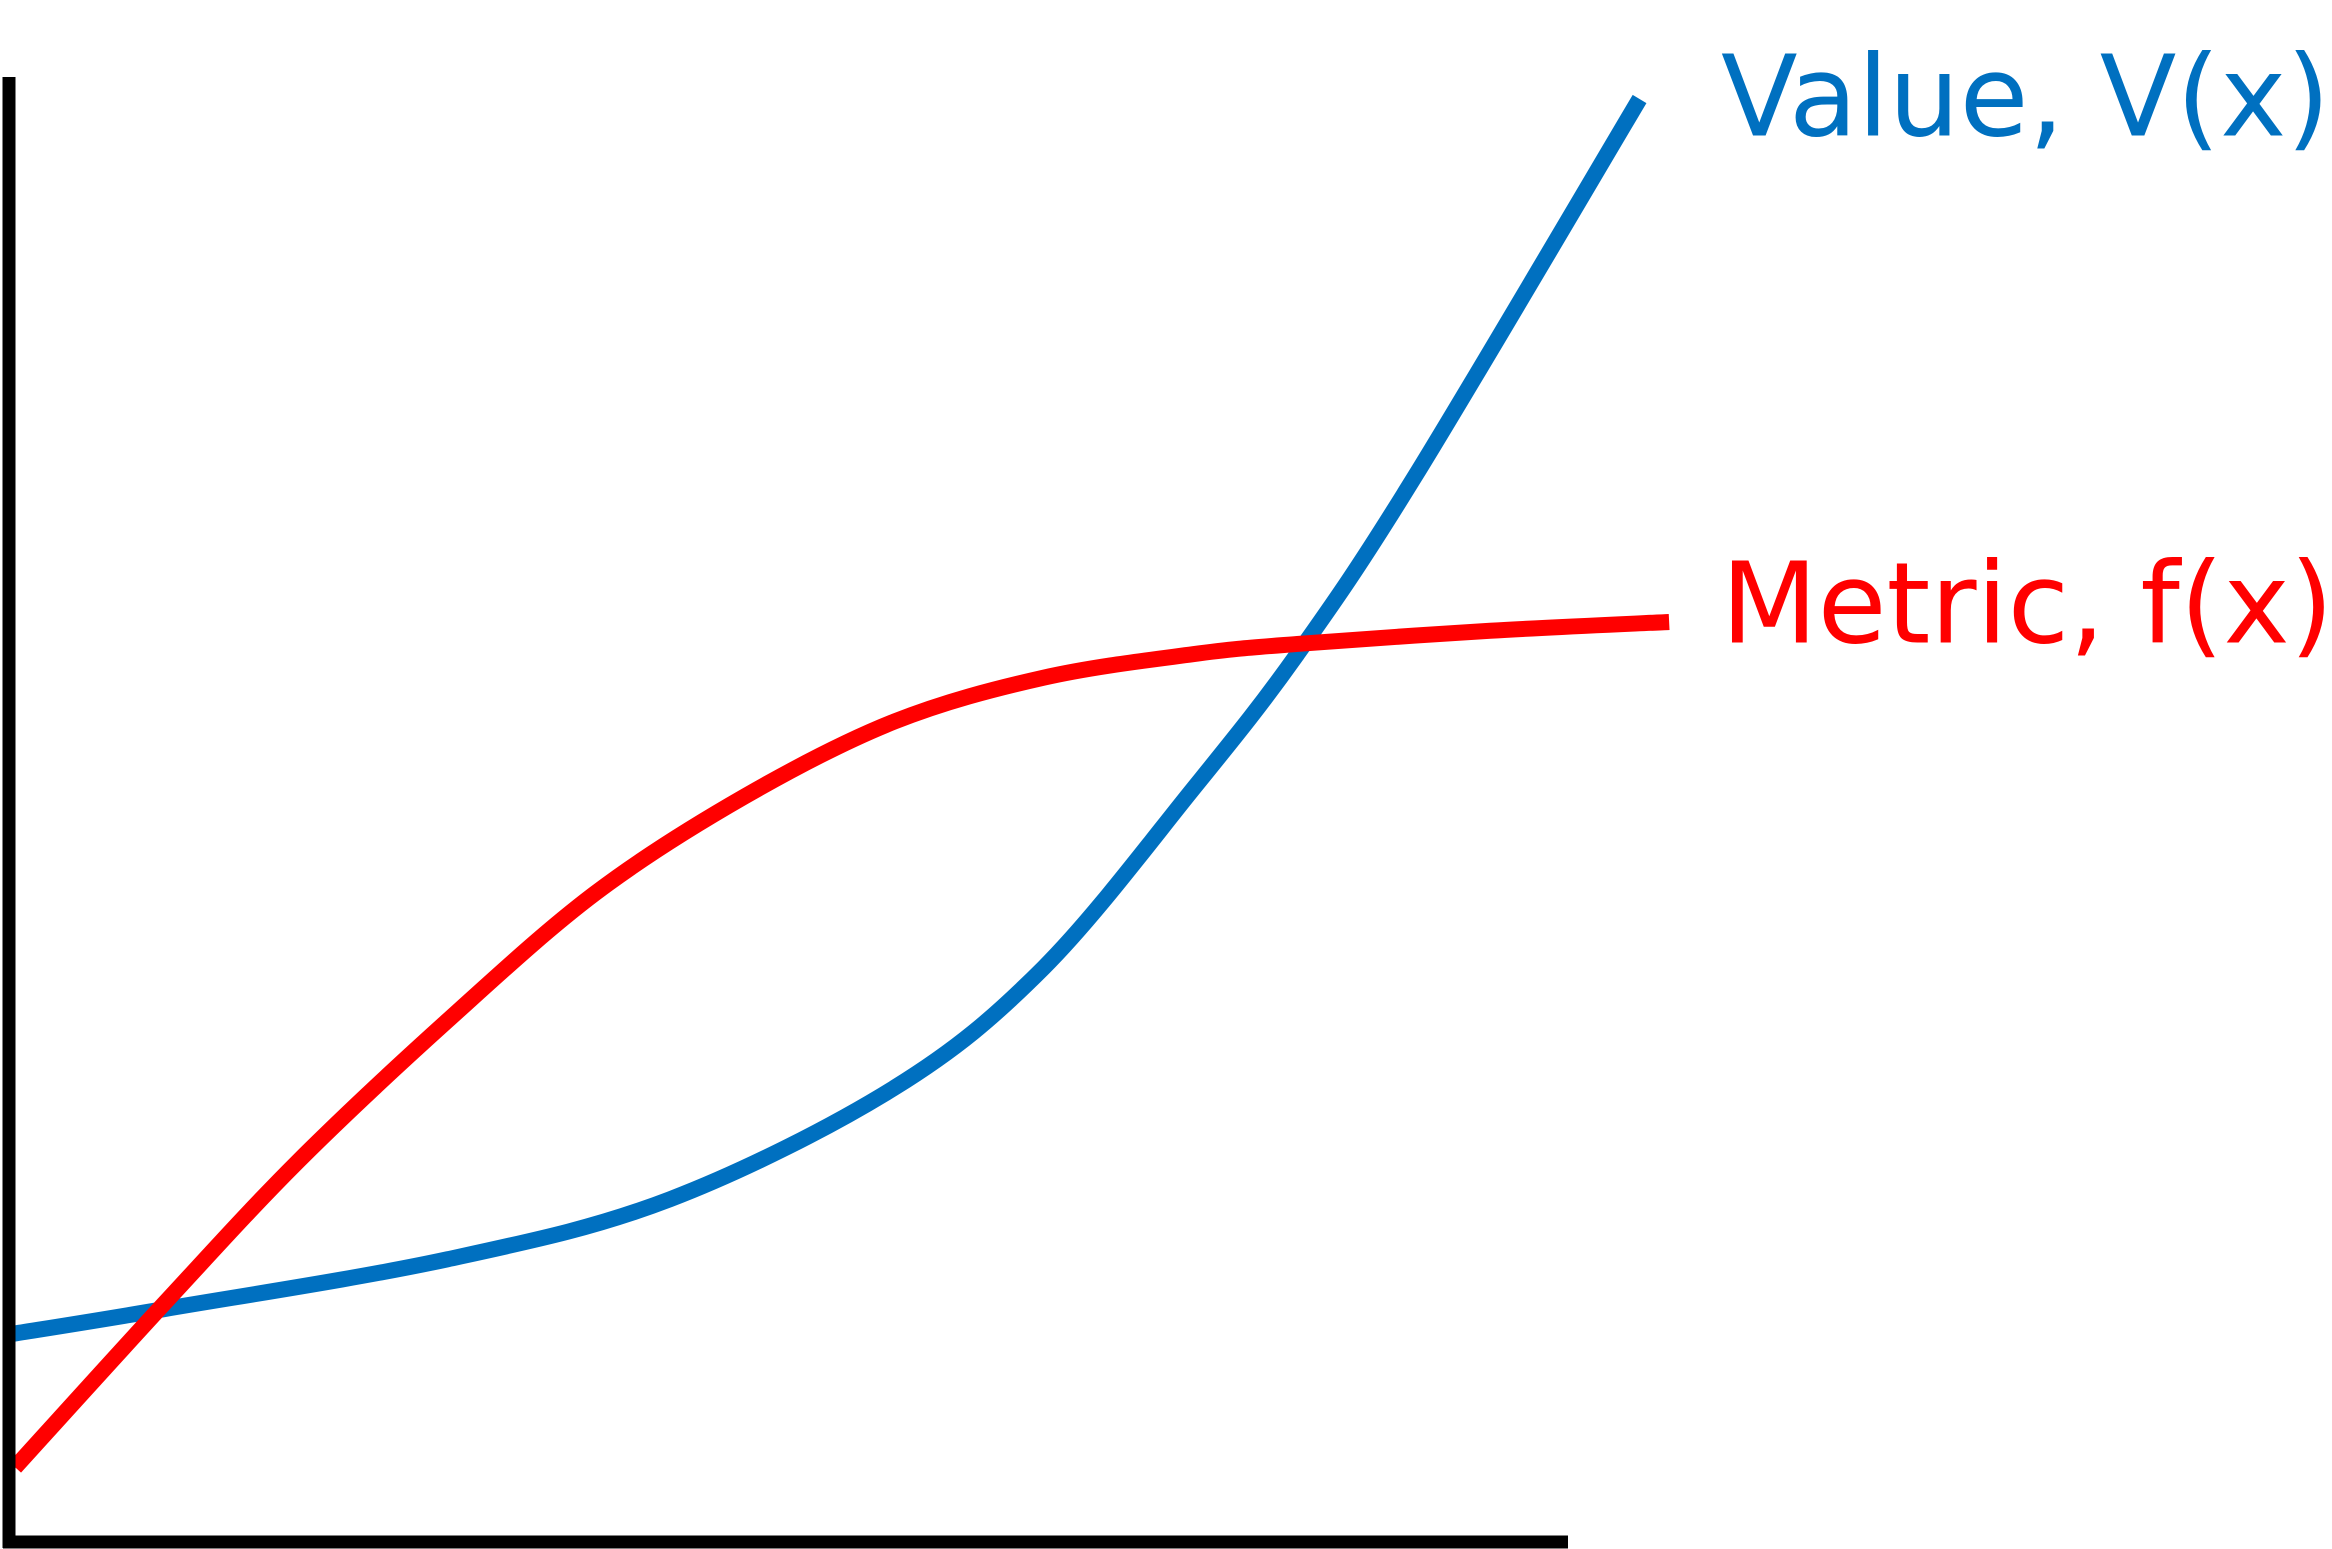  What do you see at coordinates (2026, 605) in the screenshot?
I see `series-label: Metric, f(x)` at bounding box center [2026, 605].